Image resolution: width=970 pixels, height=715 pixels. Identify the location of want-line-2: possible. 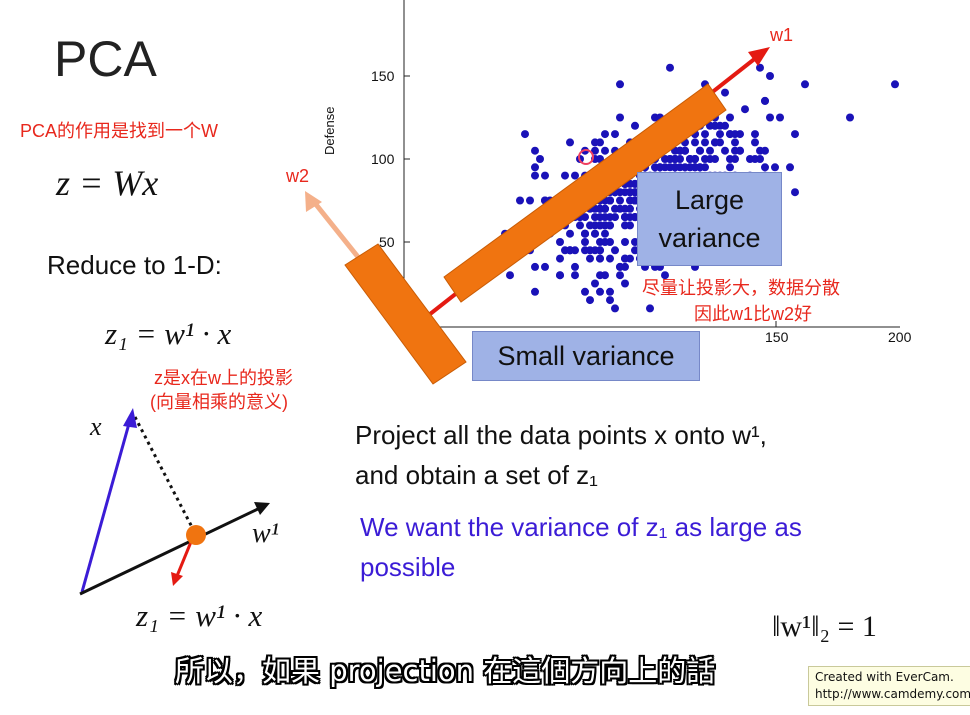
(408, 567).